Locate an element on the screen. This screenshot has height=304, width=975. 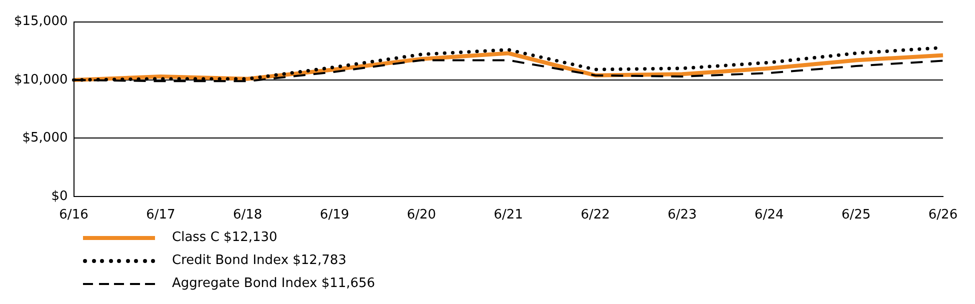
x-tick-label: 6/26 is located at coordinates (943, 215).